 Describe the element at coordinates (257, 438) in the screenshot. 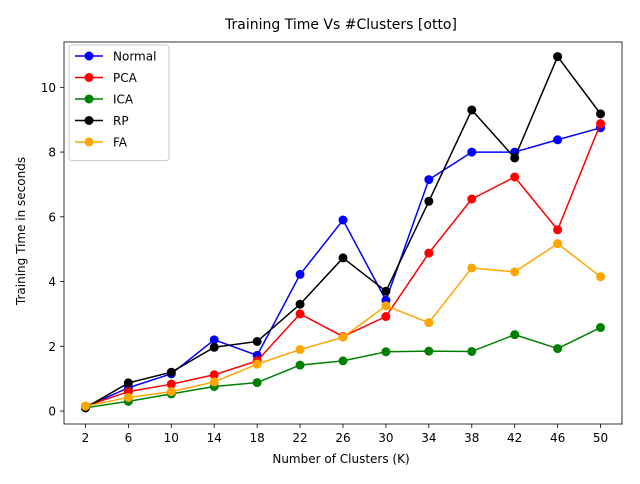

I see `x-tick-label: 18` at that location.